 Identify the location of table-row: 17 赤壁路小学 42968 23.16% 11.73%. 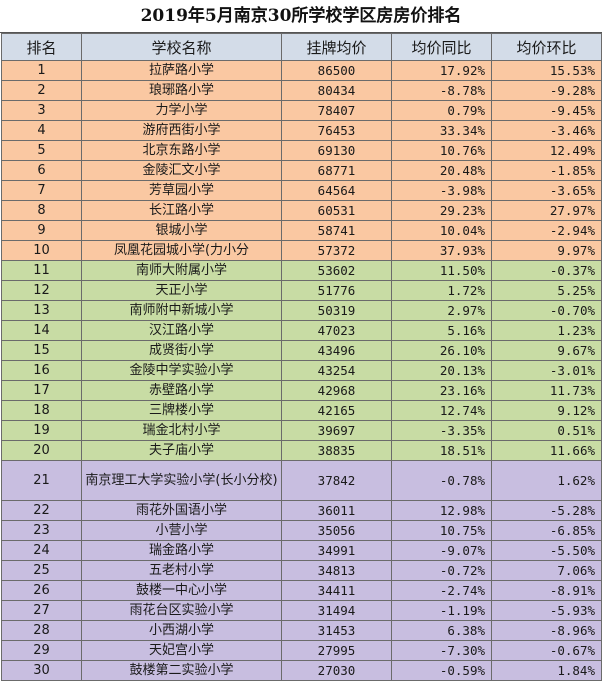
(301, 390).